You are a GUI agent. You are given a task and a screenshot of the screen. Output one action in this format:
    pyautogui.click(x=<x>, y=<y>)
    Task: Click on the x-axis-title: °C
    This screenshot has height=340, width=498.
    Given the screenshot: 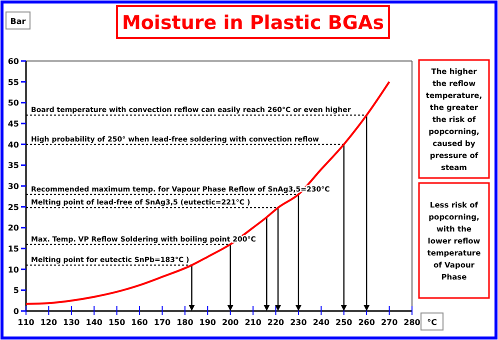 What is the action you would take?
    pyautogui.click(x=432, y=322)
    